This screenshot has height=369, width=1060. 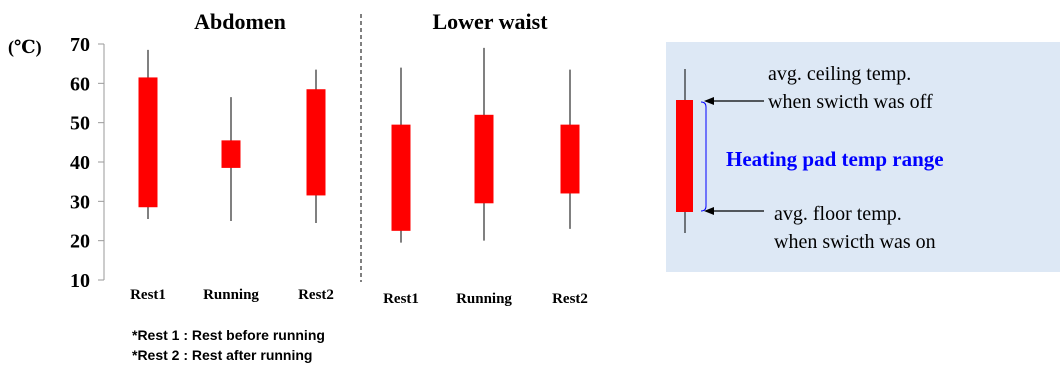 What do you see at coordinates (839, 74) in the screenshot?
I see `ceiling-label-1: avg. ceiling temp.` at bounding box center [839, 74].